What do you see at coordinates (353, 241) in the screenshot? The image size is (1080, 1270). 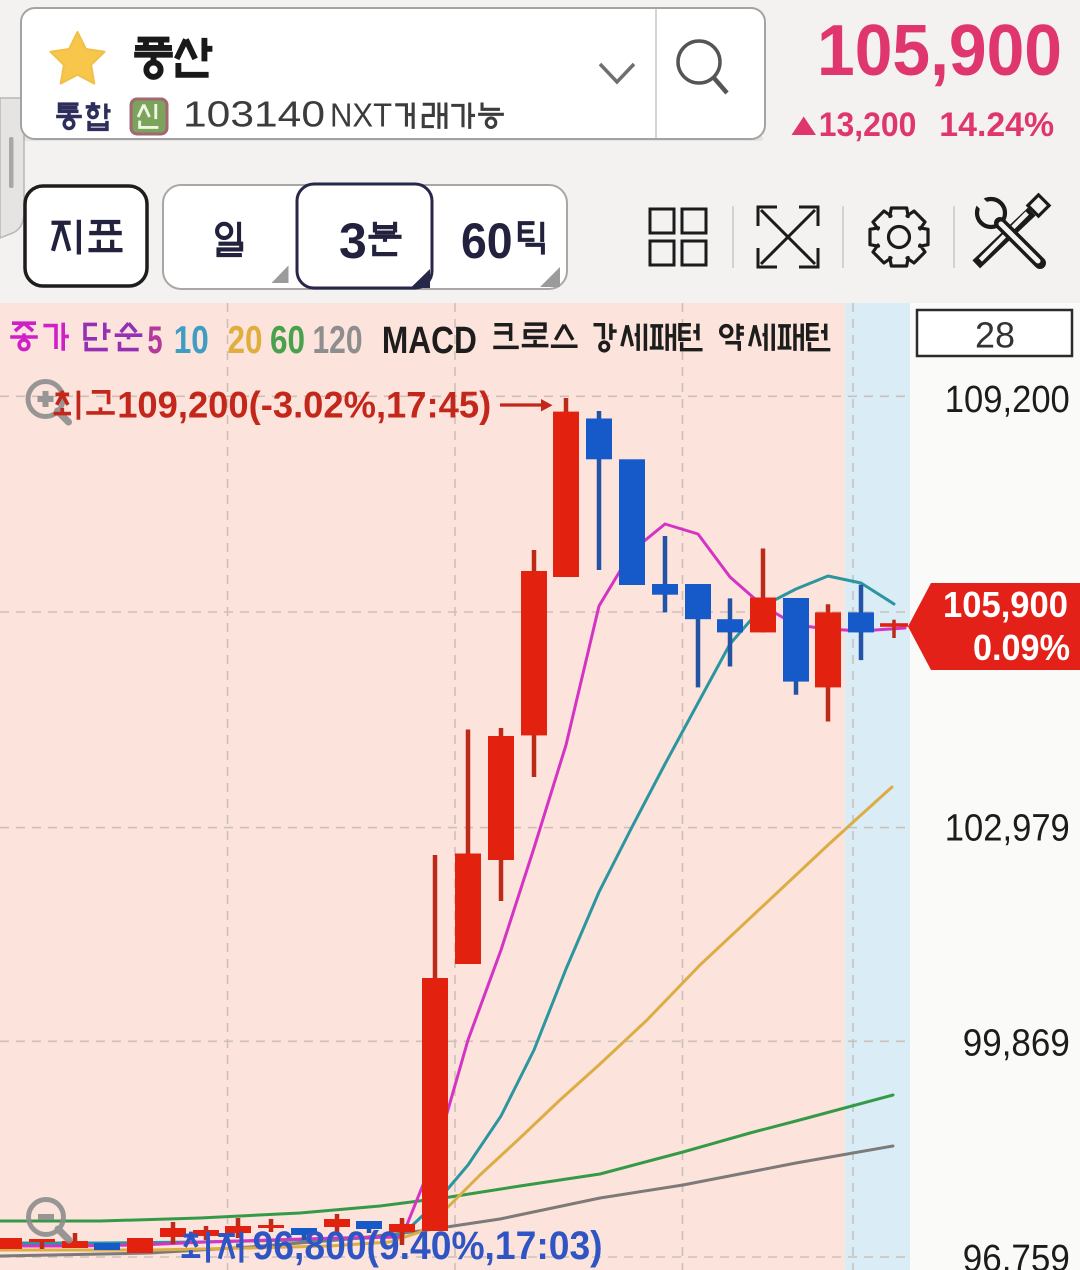 I see `svg-text: 3` at bounding box center [353, 241].